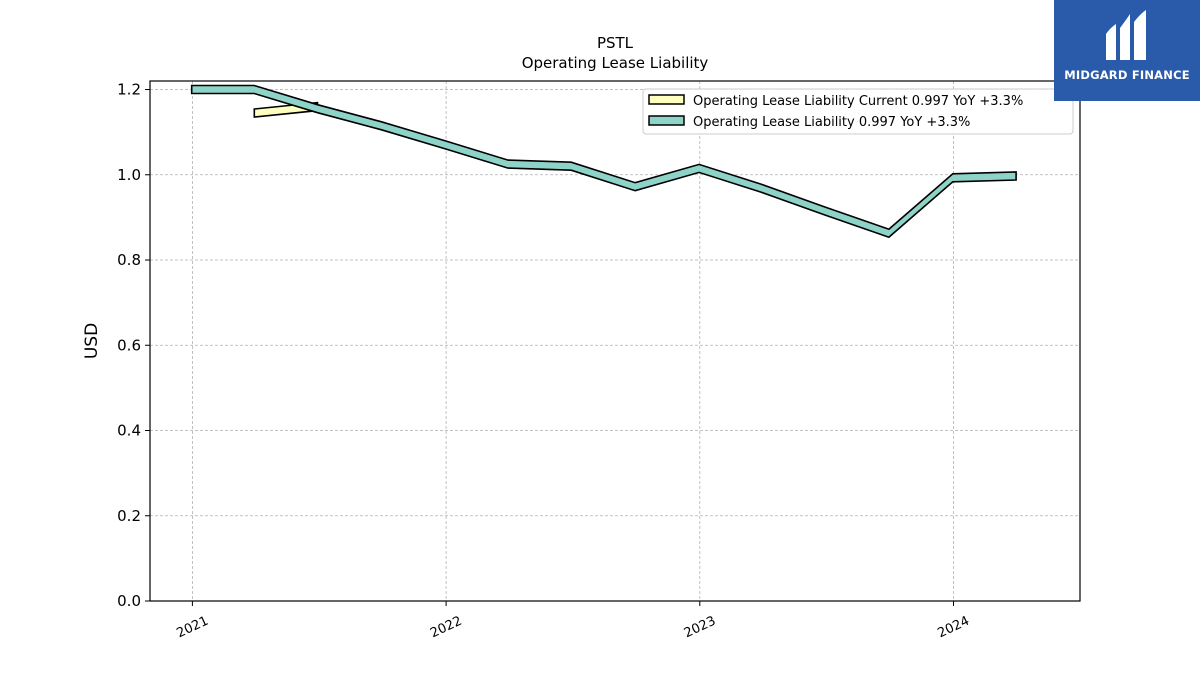  Describe the element at coordinates (446, 628) in the screenshot. I see `x-tick-label: 2022` at that location.